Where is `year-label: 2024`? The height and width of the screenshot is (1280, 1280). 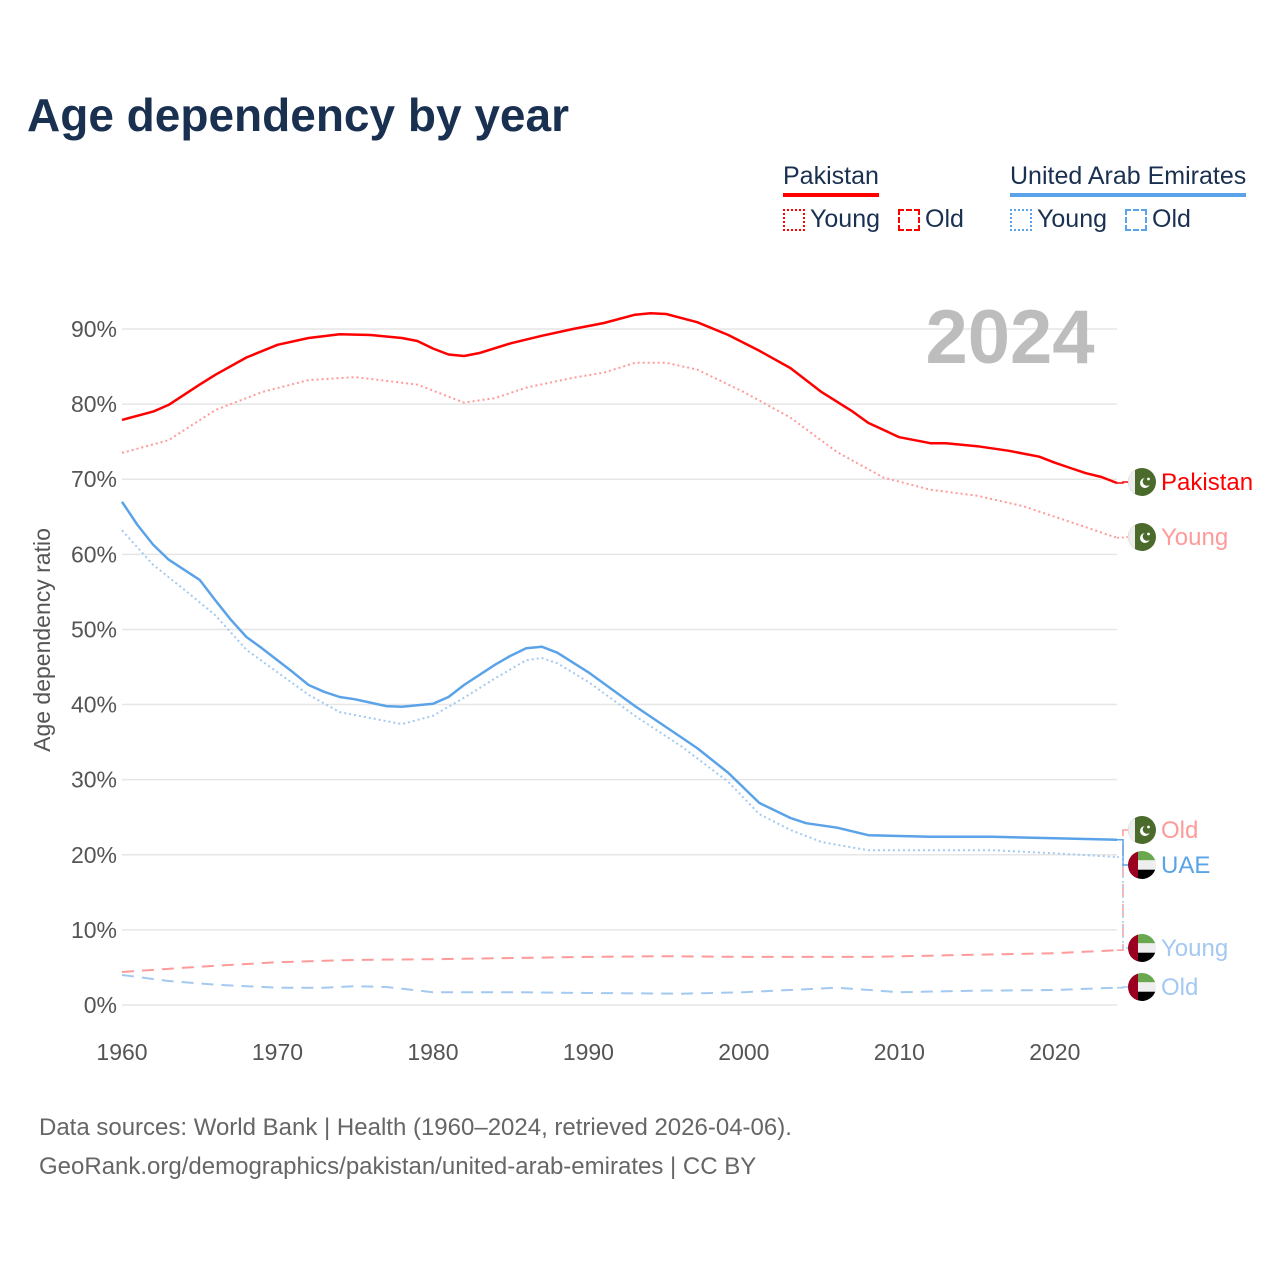
year-label: 2024 is located at coordinates (1009, 337).